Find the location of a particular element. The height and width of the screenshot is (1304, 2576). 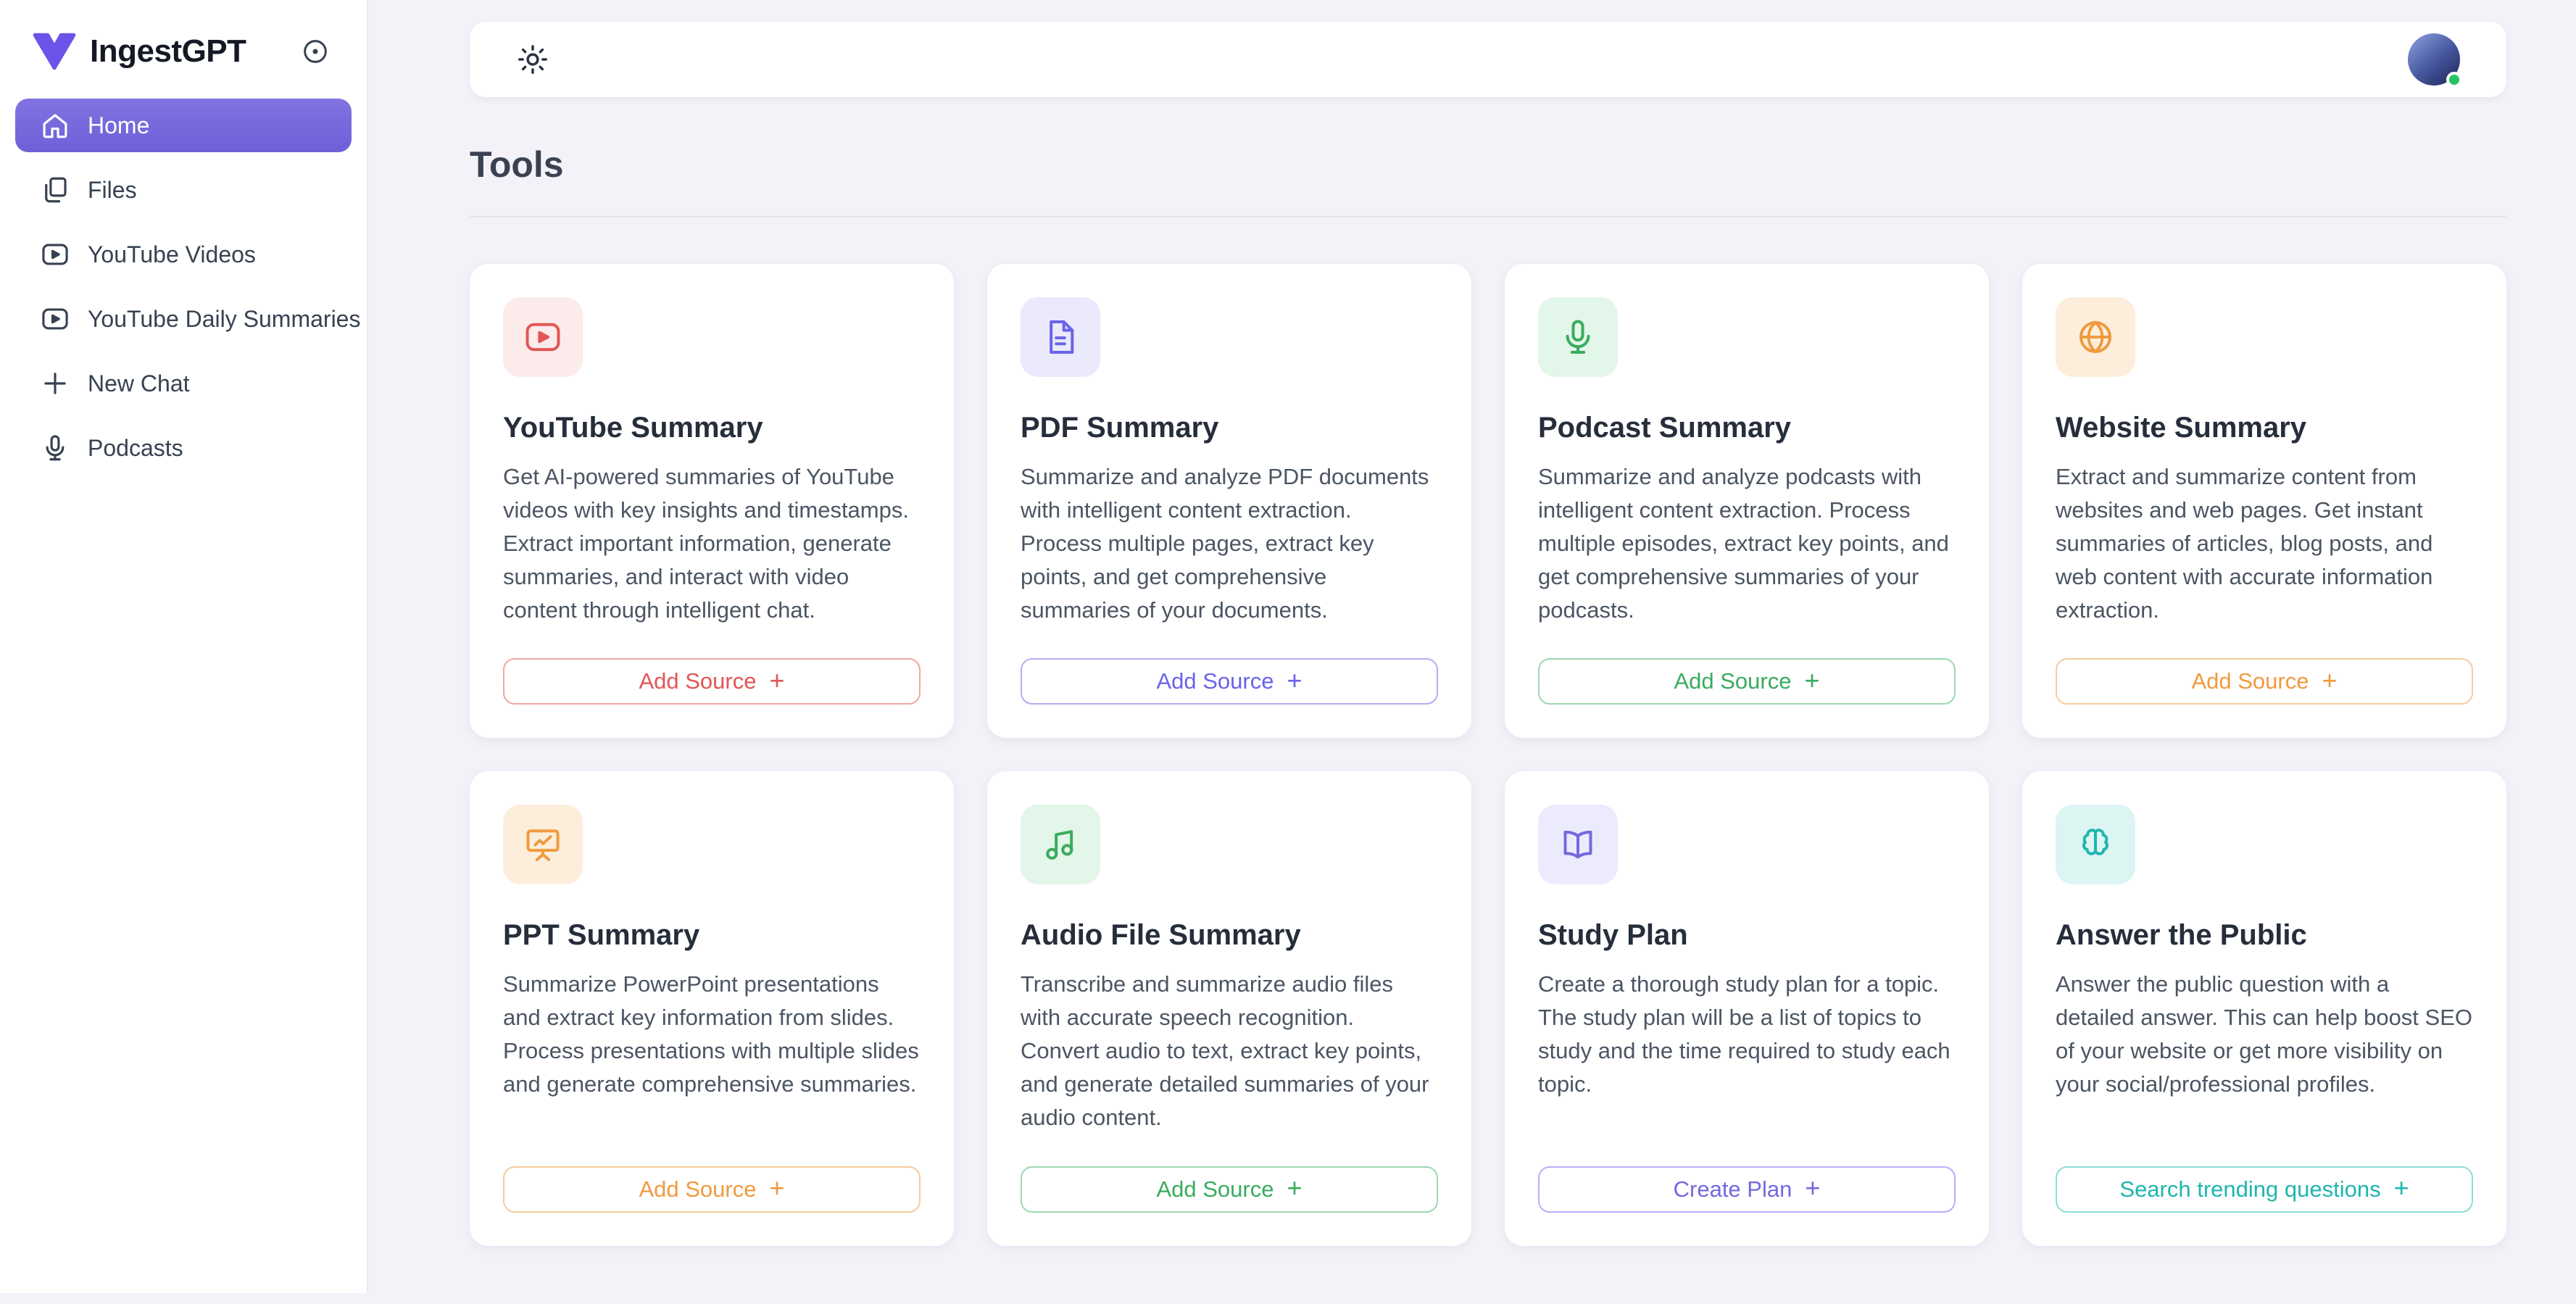

sidebar-item-label: New Chat is located at coordinates (139, 383).